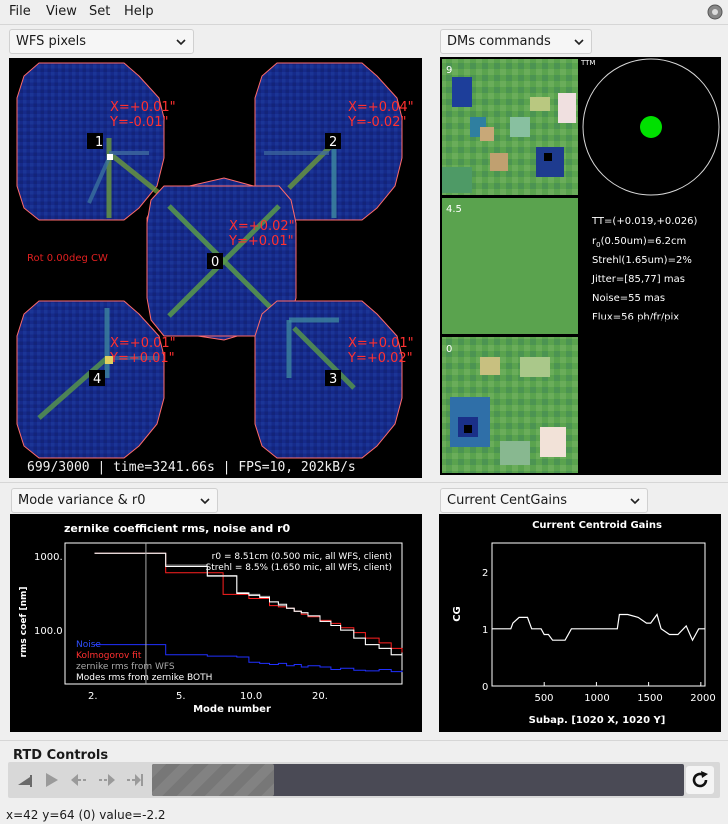 The height and width of the screenshot is (824, 728). I want to click on subap-x-0: X=+0.02", so click(262, 226).